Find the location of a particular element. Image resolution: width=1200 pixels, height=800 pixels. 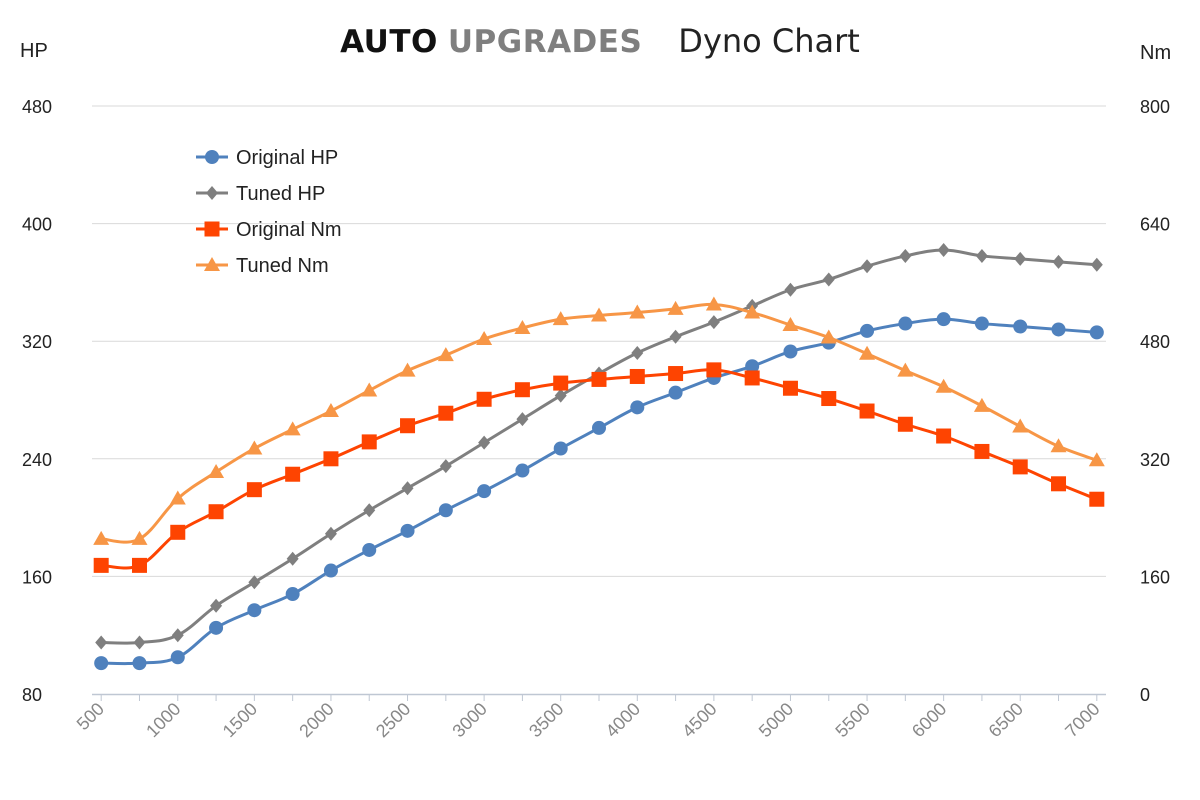

legend-item-original-hp: Original HP is located at coordinates (267, 158).